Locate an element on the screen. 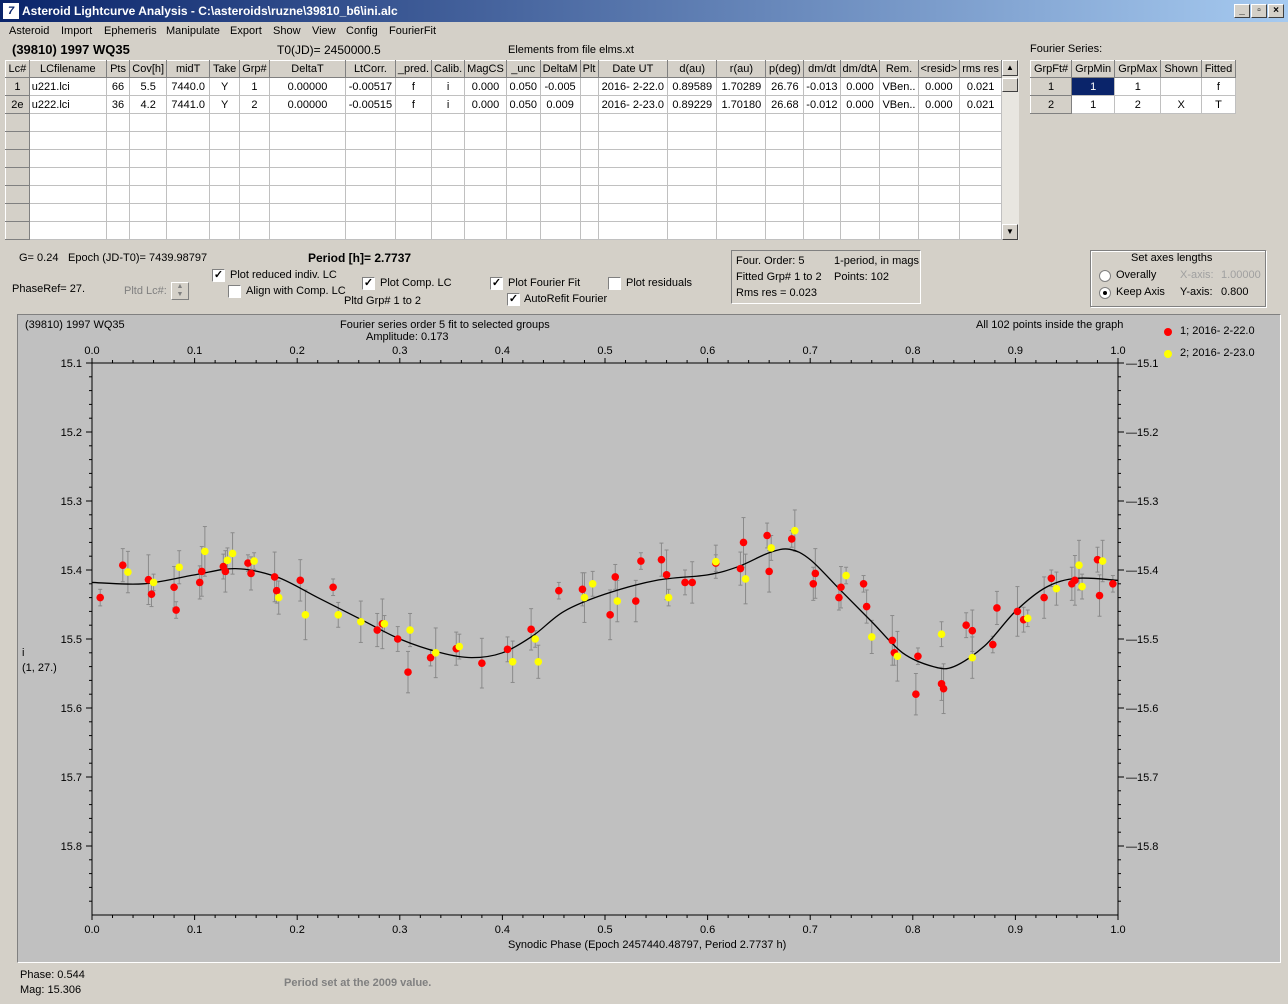 This screenshot has height=1004, width=1288. fs-cell is located at coordinates (1181, 86).